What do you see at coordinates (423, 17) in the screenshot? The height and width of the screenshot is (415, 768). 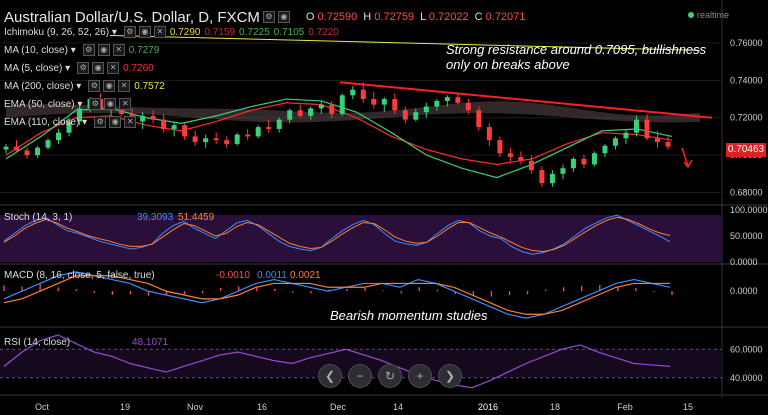 I see `ohlc-key-l: L` at bounding box center [423, 17].